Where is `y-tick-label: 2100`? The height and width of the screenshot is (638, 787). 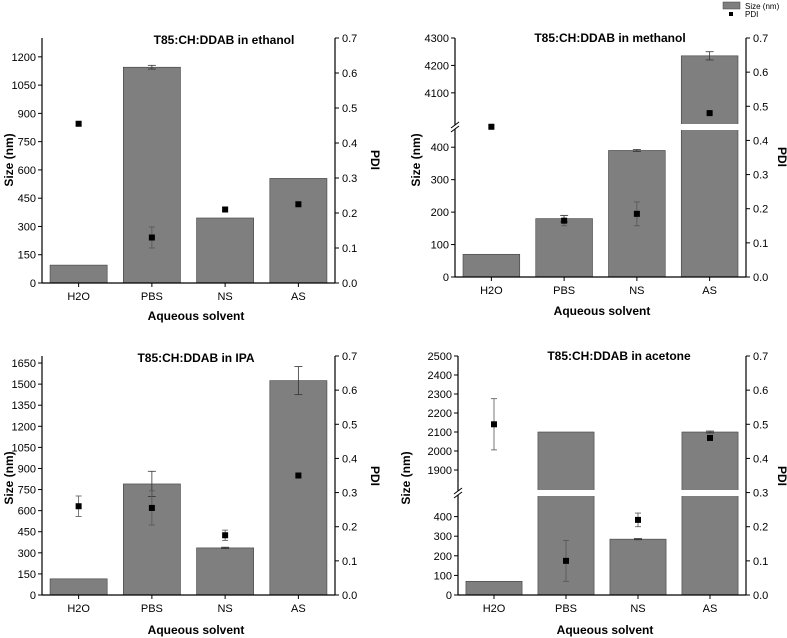 y-tick-label: 2100 is located at coordinates (440, 433).